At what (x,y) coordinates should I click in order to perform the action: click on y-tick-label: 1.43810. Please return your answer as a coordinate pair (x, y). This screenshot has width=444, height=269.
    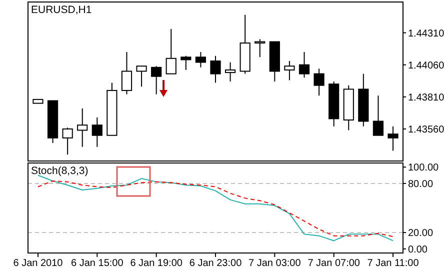
    Looking at the image, I should click on (426, 98).